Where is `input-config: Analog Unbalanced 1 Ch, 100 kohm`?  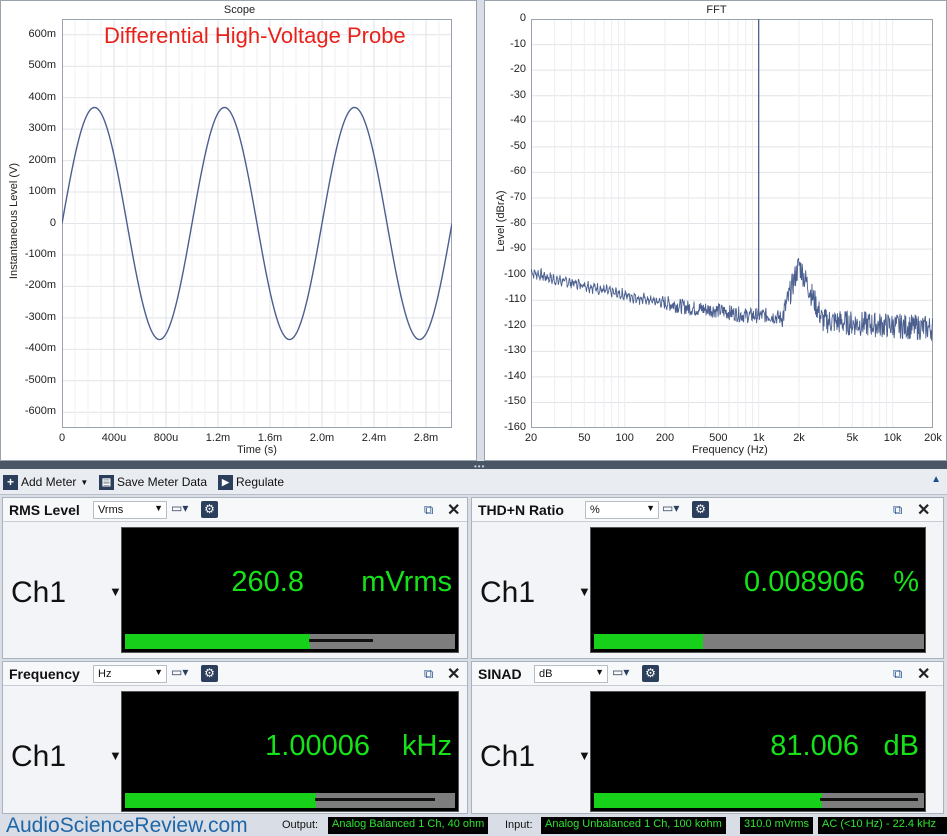 input-config: Analog Unbalanced 1 Ch, 100 kohm is located at coordinates (633, 825).